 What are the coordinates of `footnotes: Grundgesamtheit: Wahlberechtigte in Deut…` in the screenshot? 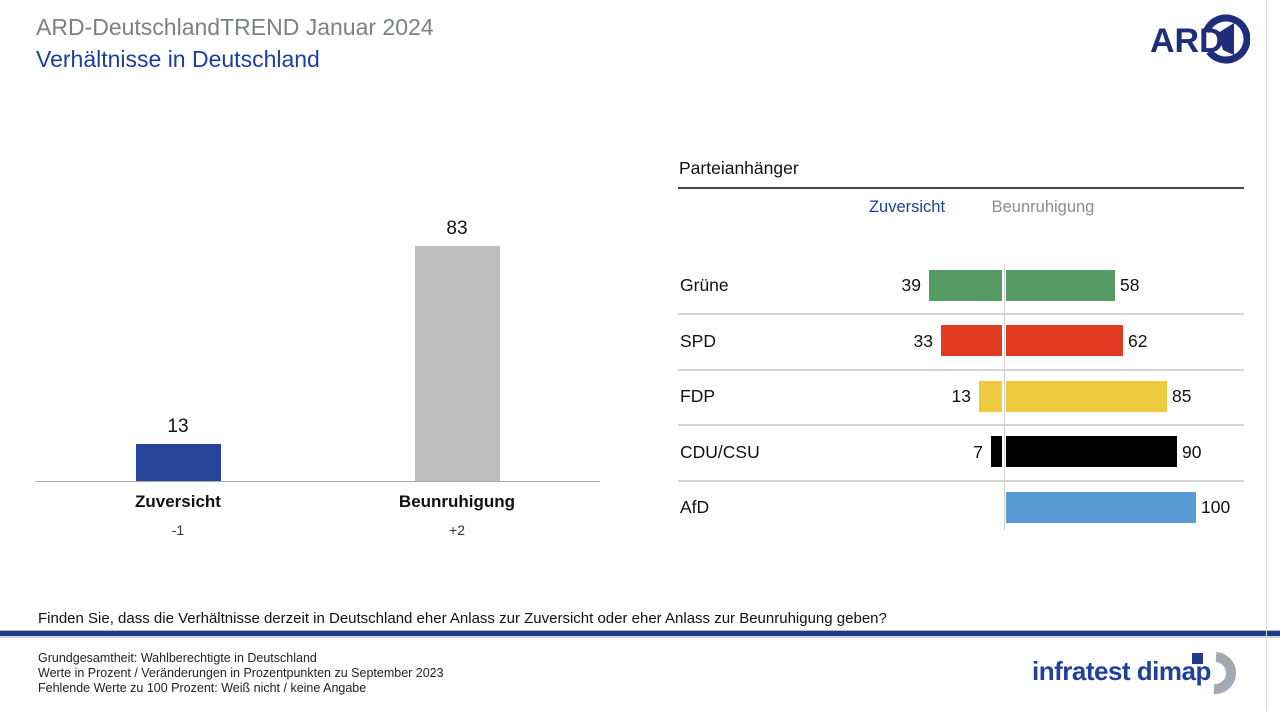 It's located at (241, 673).